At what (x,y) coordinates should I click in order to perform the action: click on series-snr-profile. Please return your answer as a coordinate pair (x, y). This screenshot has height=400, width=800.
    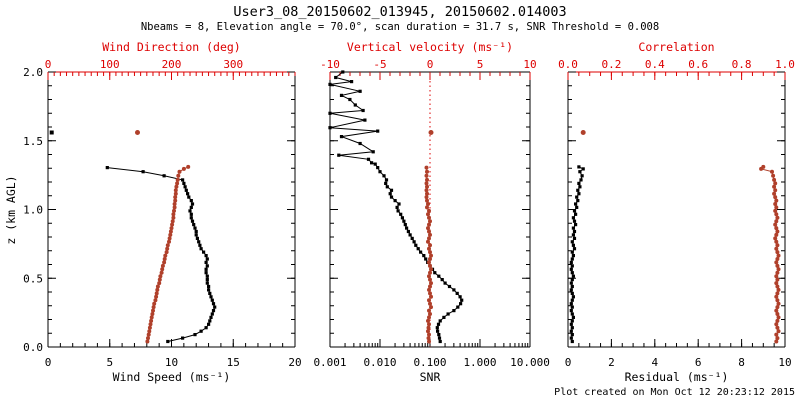
    Looking at the image, I should click on (396, 207).